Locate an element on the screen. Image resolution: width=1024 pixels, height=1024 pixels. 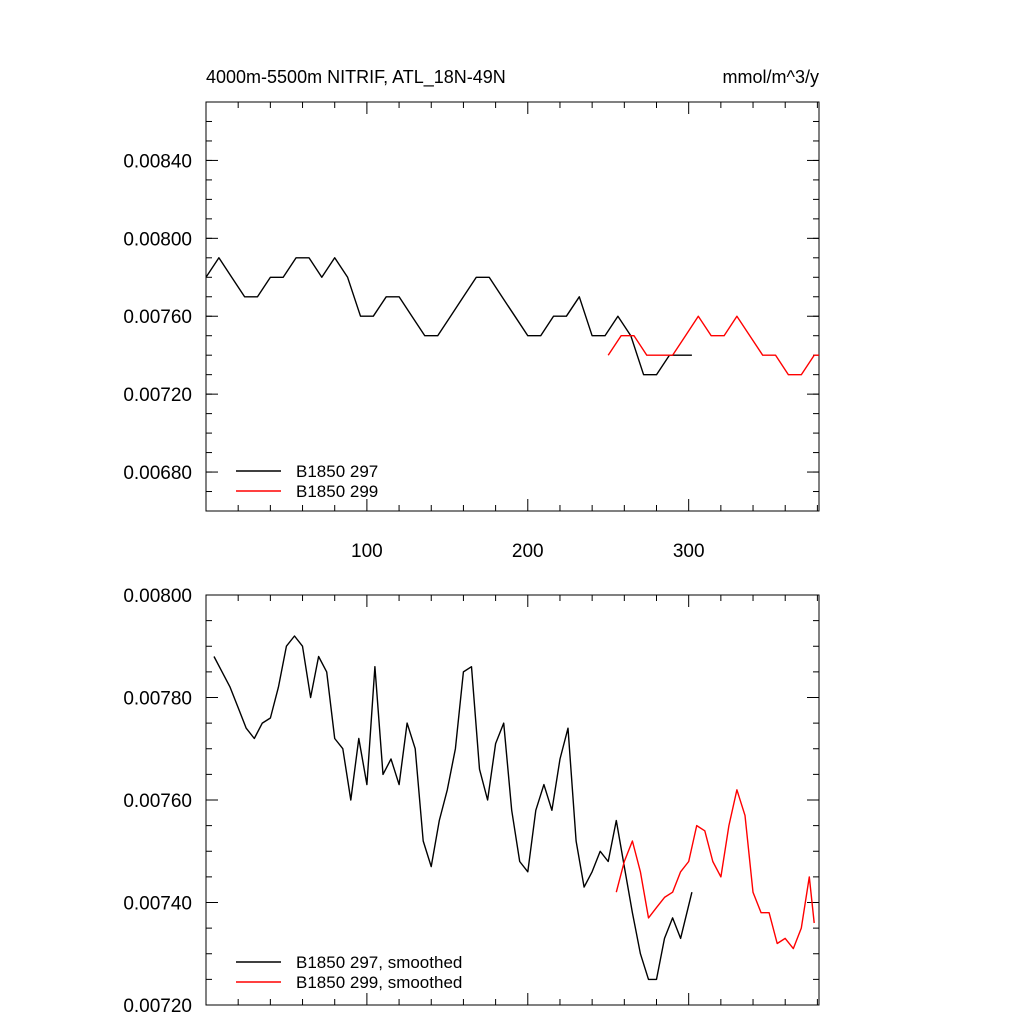
bottom-legend-label-299: B1850 299, smoothed is located at coordinates (379, 982).